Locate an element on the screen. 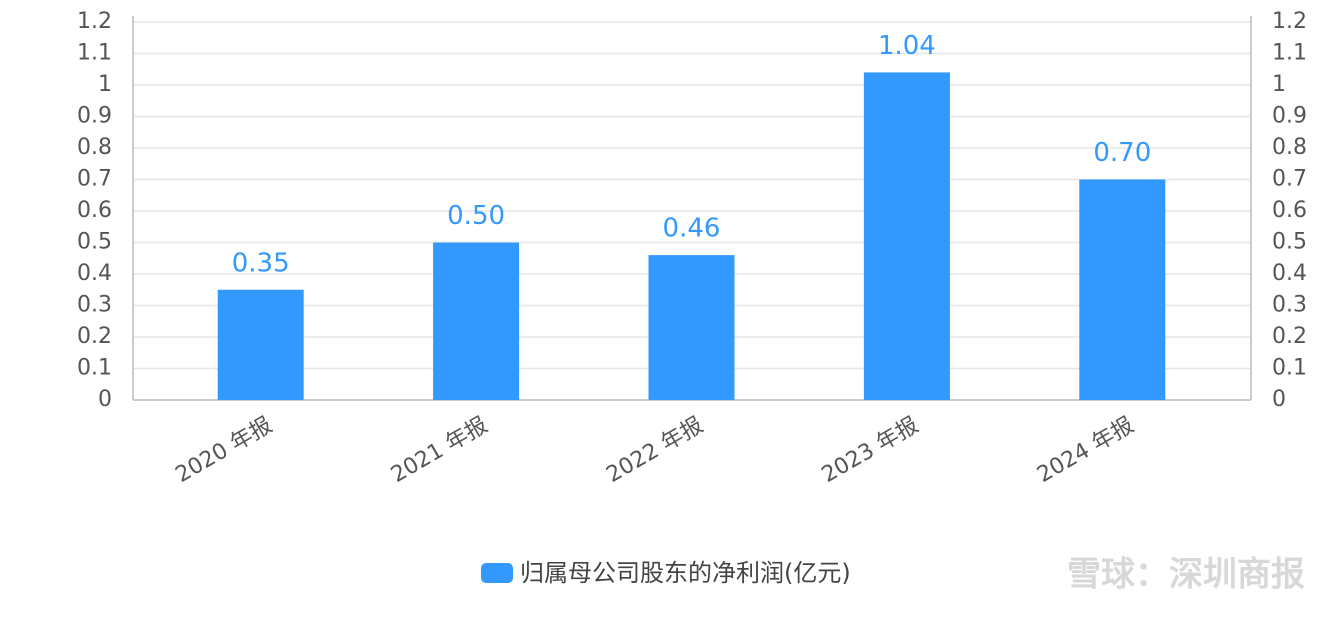 This screenshot has width=1343, height=617. watermark: 雪球：深圳商报 is located at coordinates (1186, 575).